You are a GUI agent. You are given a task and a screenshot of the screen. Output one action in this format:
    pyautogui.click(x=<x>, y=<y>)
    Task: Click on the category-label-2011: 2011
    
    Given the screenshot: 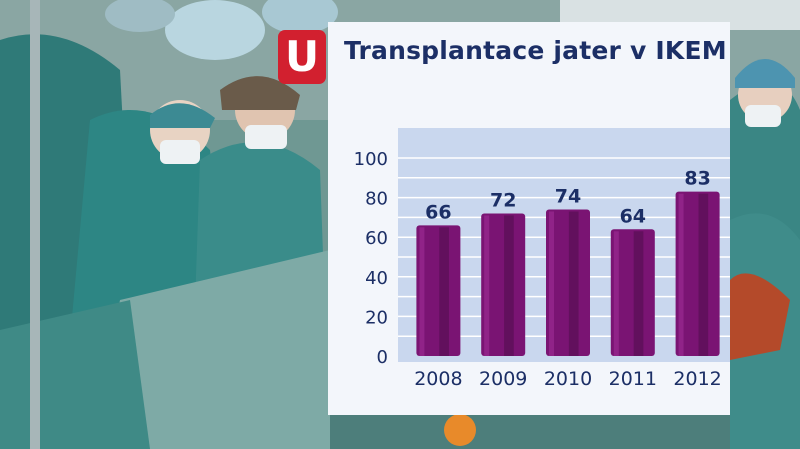 What is the action you would take?
    pyautogui.click(x=633, y=379)
    